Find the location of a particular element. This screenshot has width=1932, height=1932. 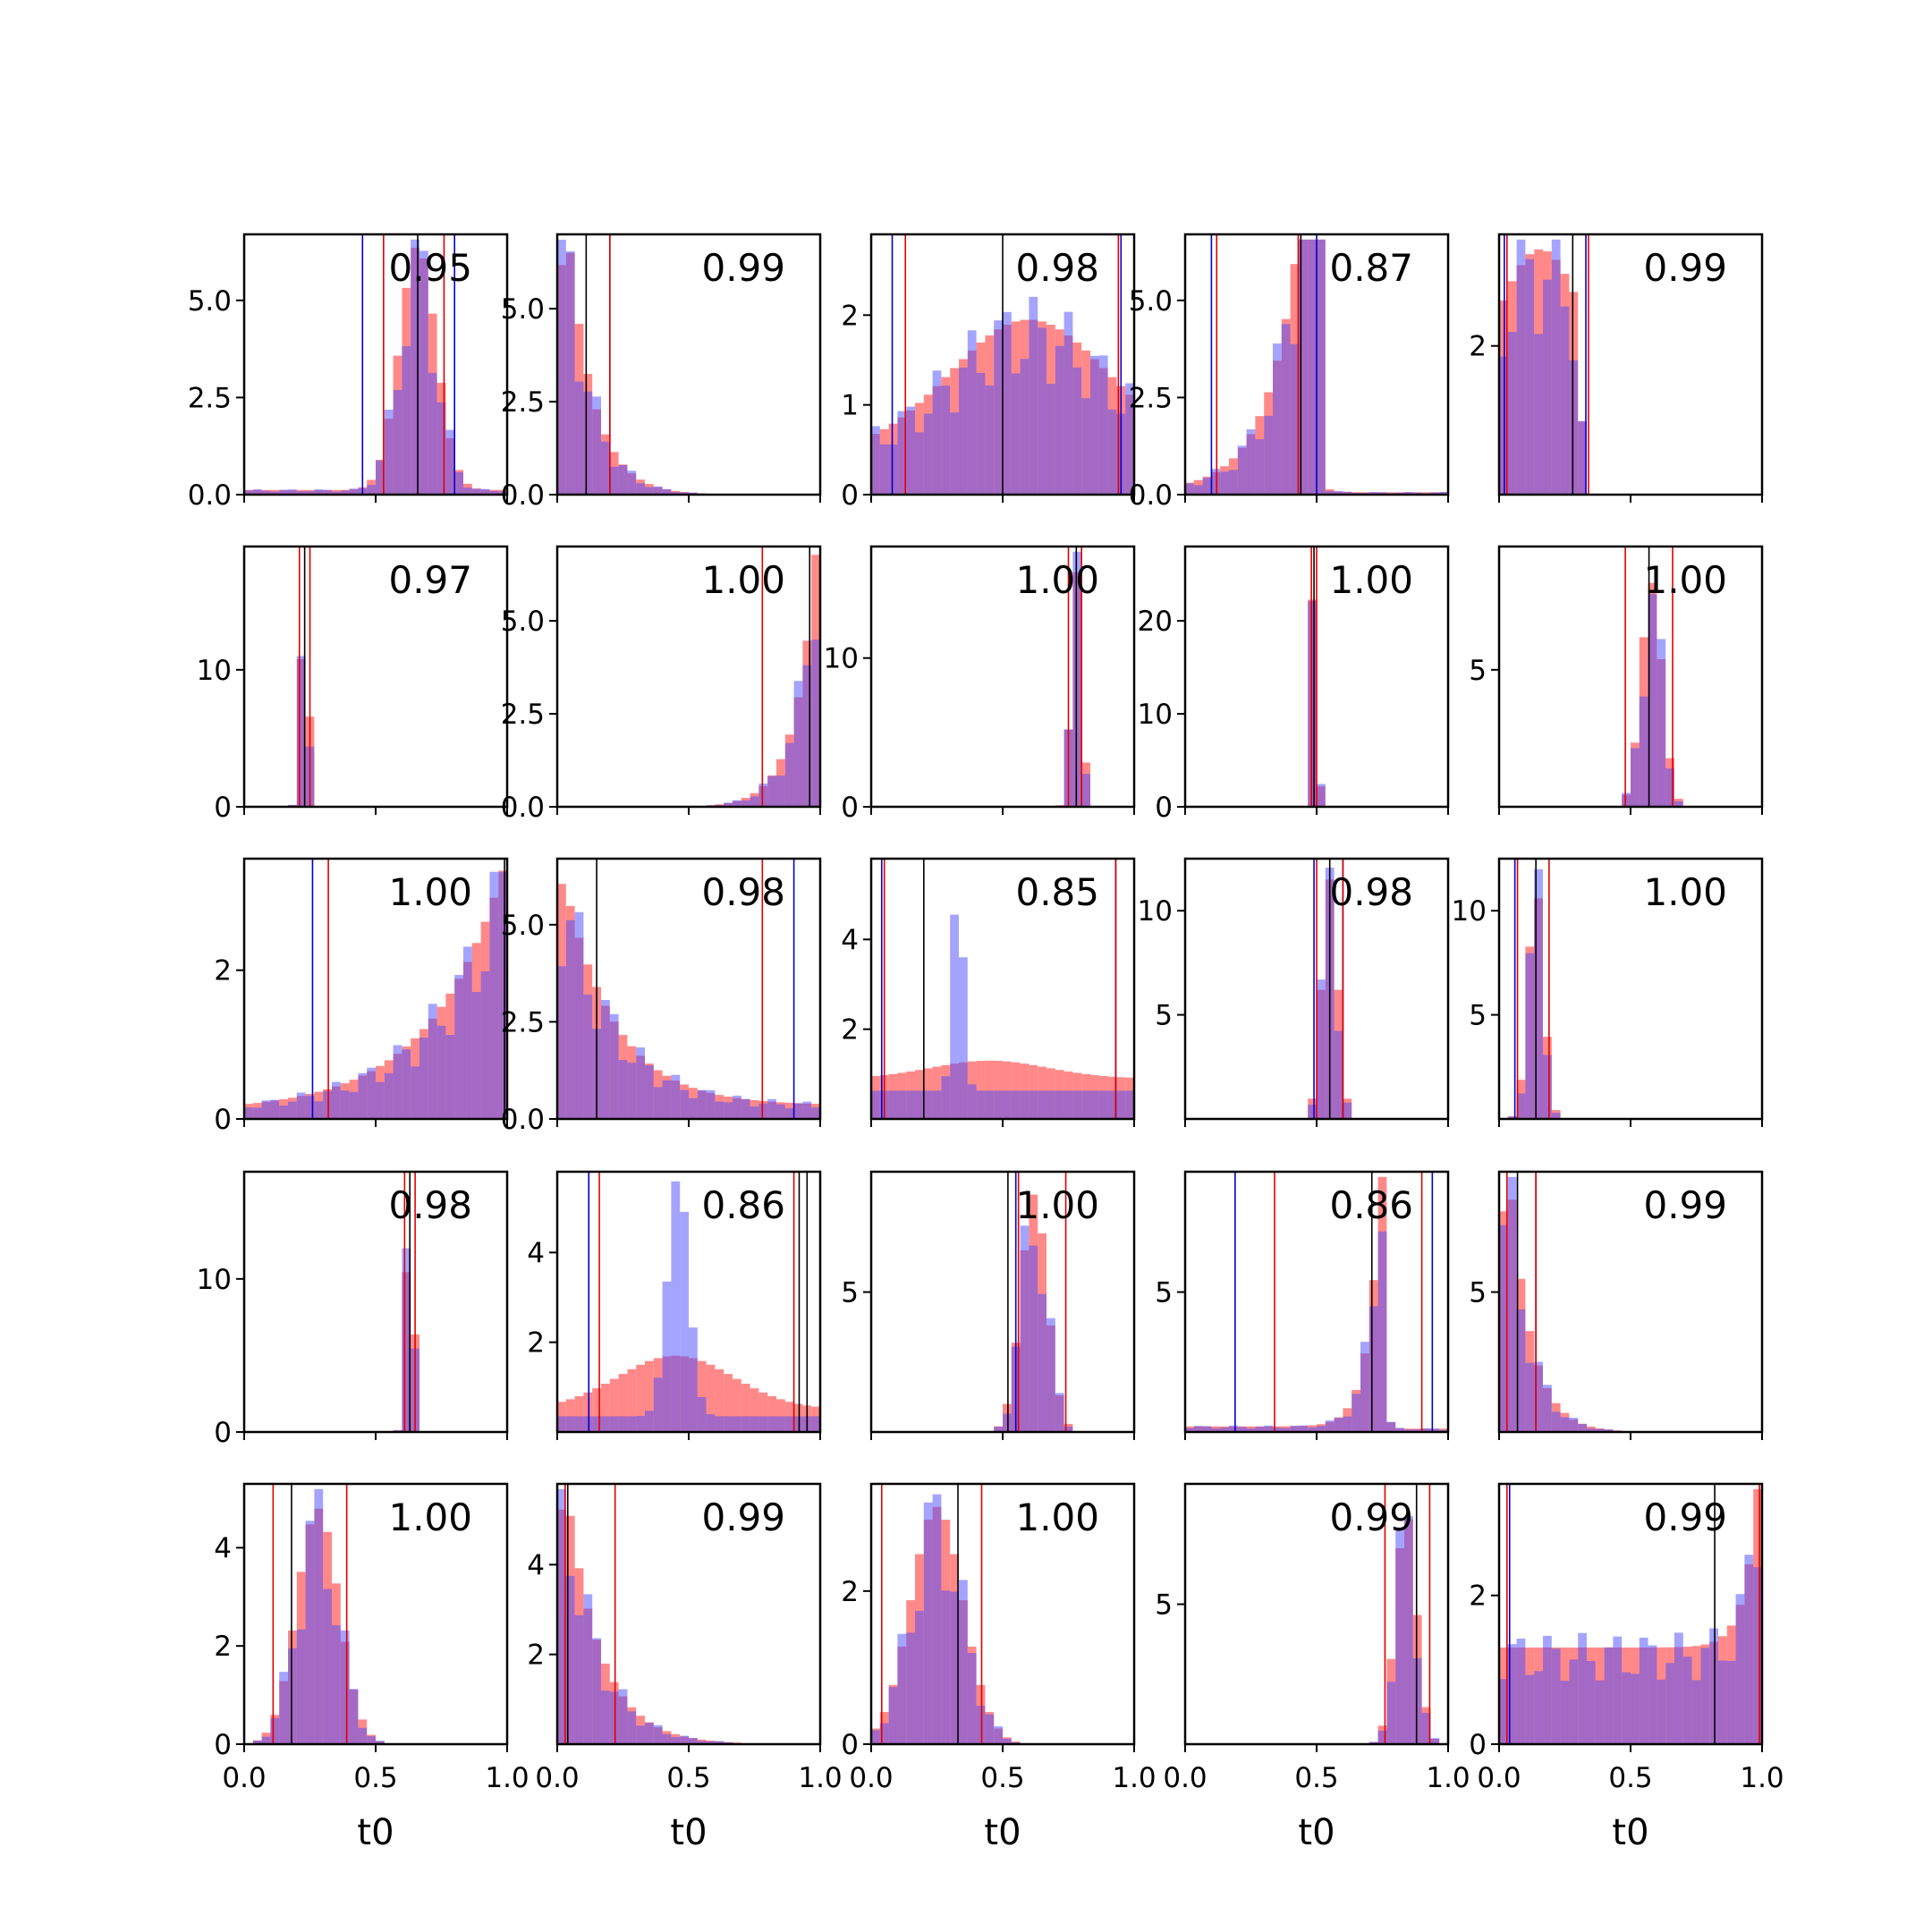

y-tick-label: 2.5 is located at coordinates (210, 398).